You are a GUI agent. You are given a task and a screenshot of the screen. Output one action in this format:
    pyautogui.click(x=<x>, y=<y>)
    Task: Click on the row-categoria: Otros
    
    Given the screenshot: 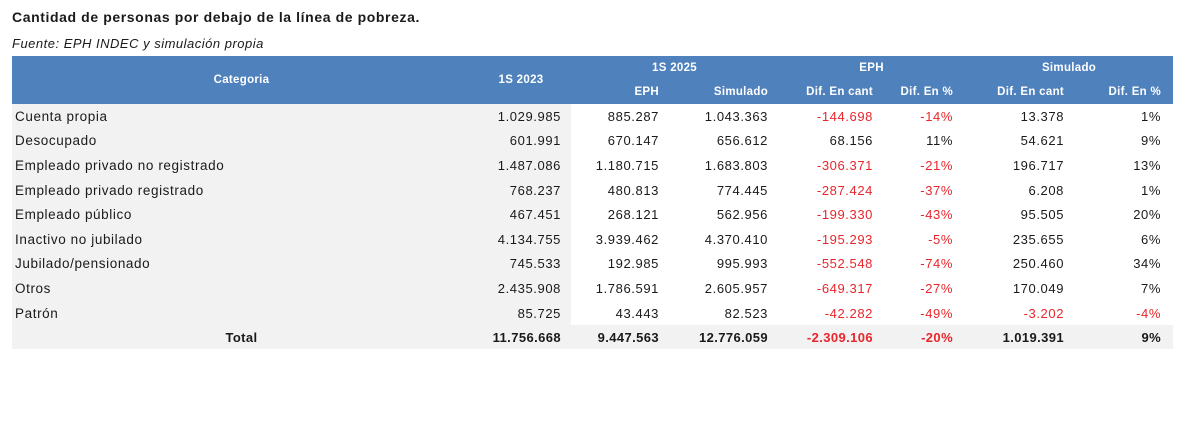 What is the action you would take?
    pyautogui.click(x=241, y=288)
    